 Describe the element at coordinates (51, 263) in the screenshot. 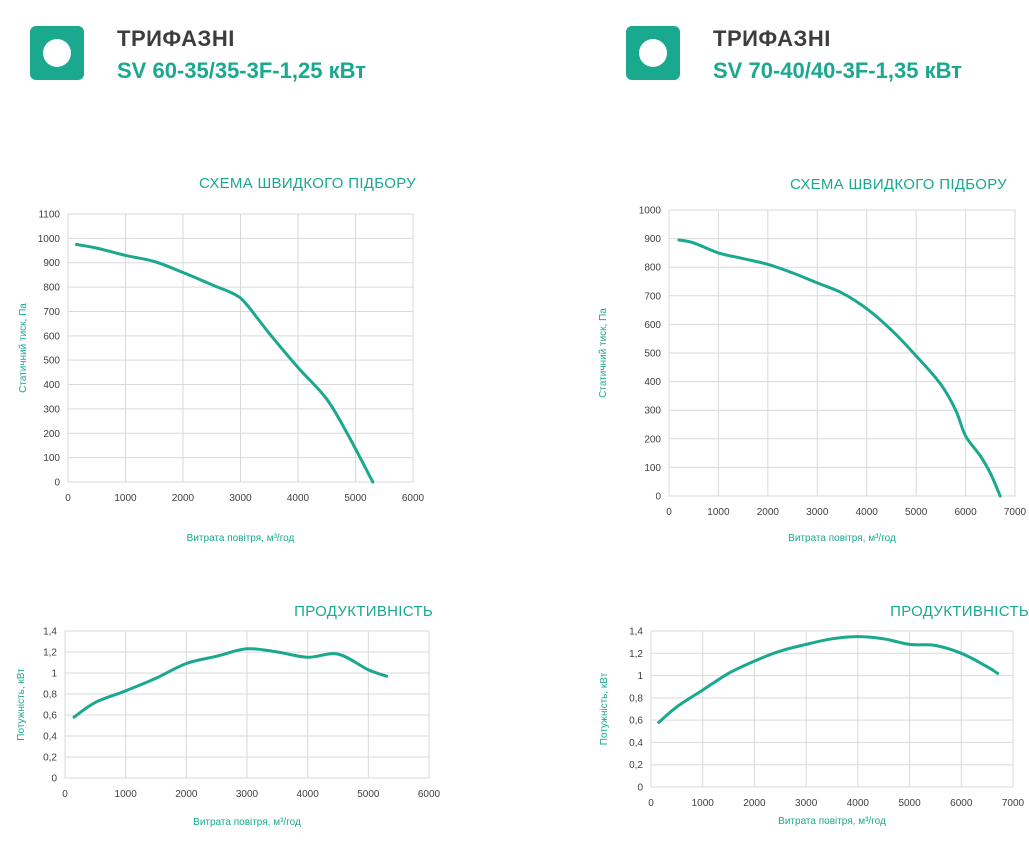

I see `y-tick-label: 900` at that location.